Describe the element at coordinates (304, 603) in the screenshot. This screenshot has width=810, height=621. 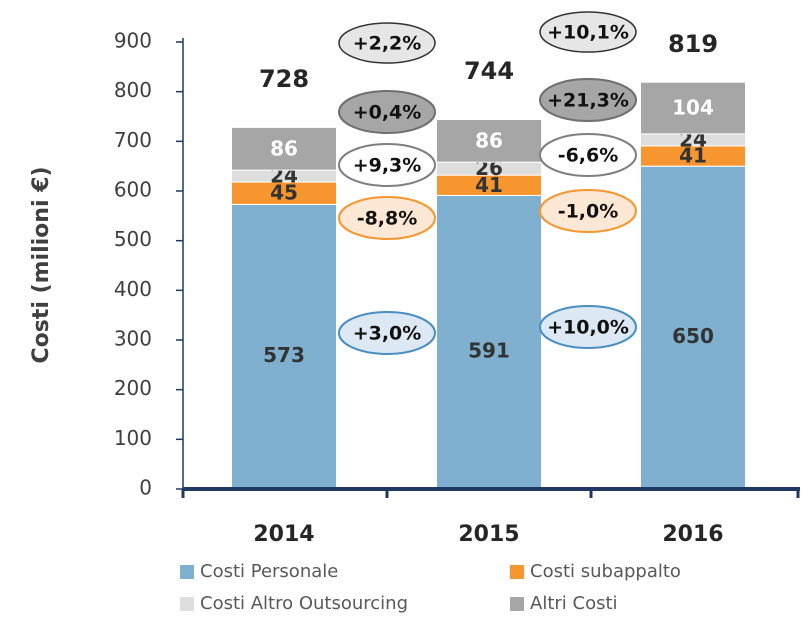
I see `legend-label: Costi Altro Outsourcing` at that location.